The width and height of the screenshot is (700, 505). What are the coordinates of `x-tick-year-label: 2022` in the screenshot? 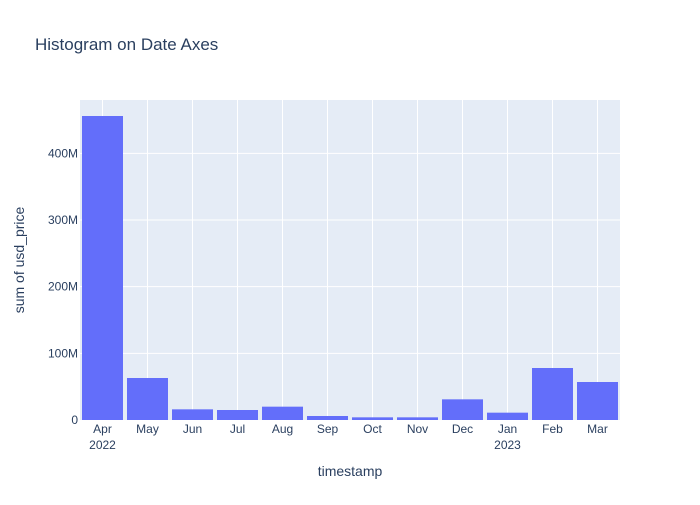 It's located at (102, 445).